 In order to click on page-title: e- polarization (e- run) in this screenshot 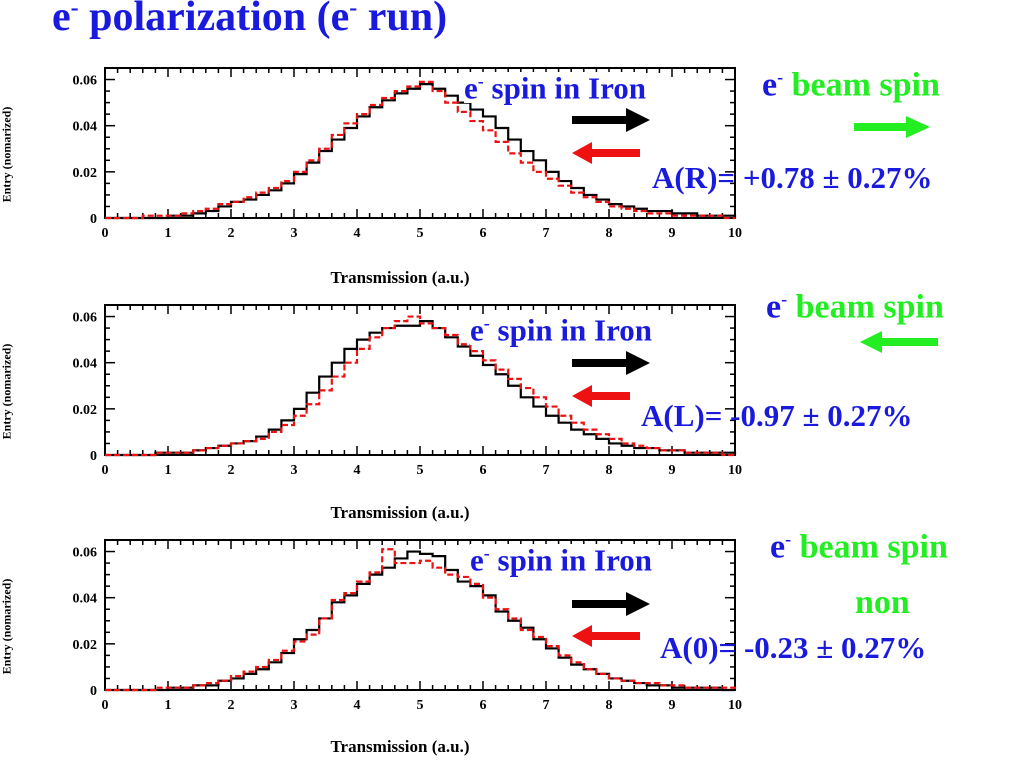, I will do `click(250, 20)`.